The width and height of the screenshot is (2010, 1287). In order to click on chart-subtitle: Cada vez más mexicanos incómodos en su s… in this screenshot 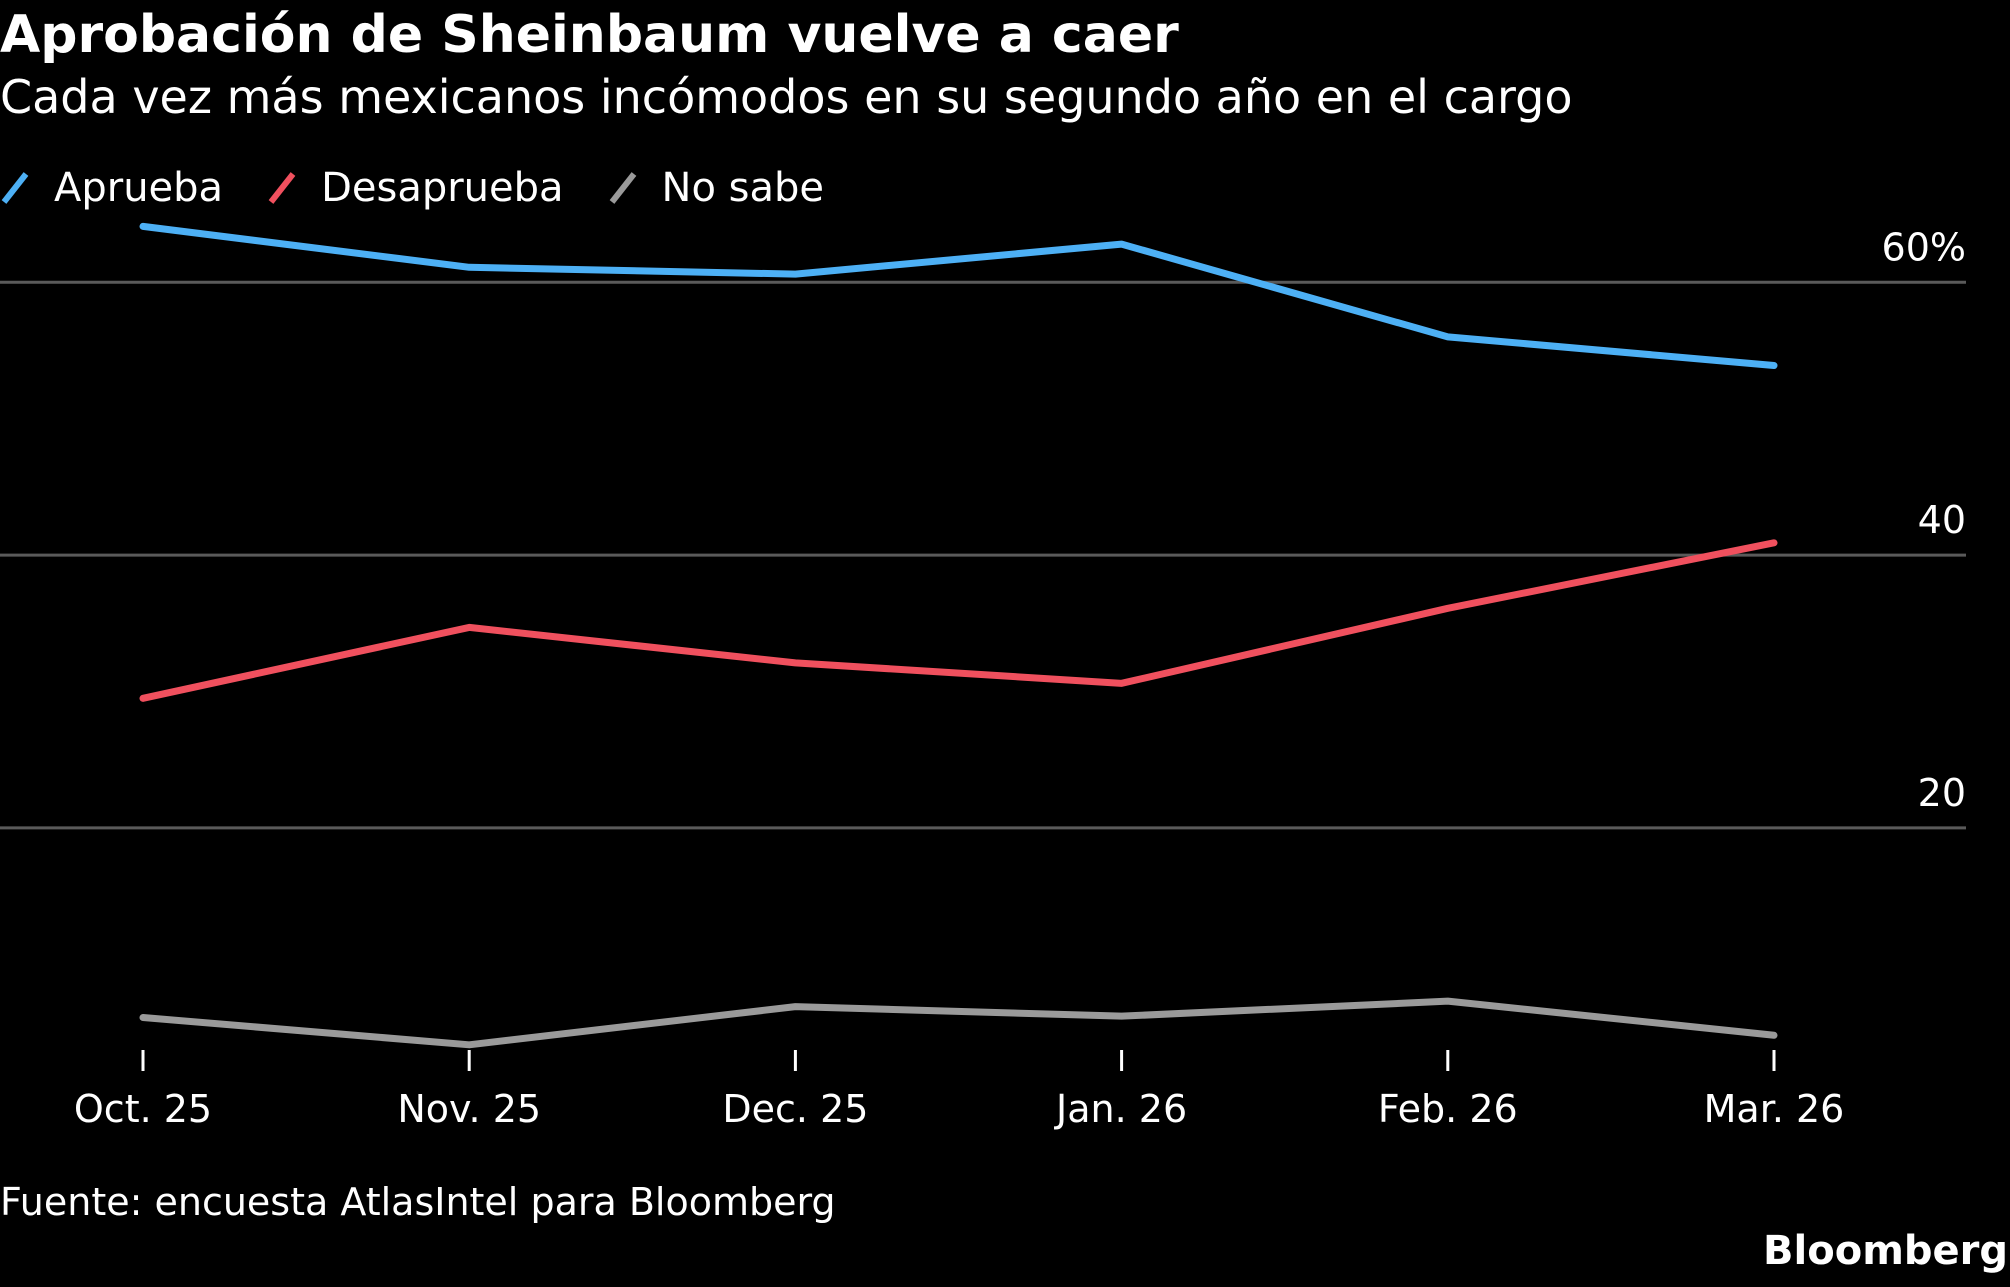, I will do `click(786, 97)`.